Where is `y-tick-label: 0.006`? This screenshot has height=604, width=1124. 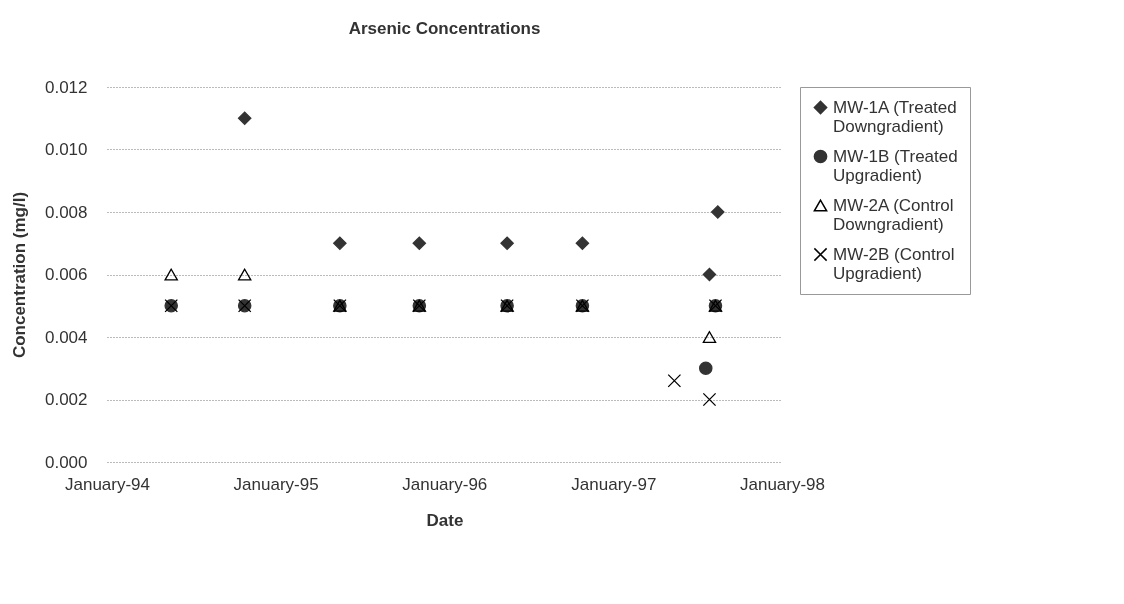
y-tick-label: 0.006 is located at coordinates (66, 274).